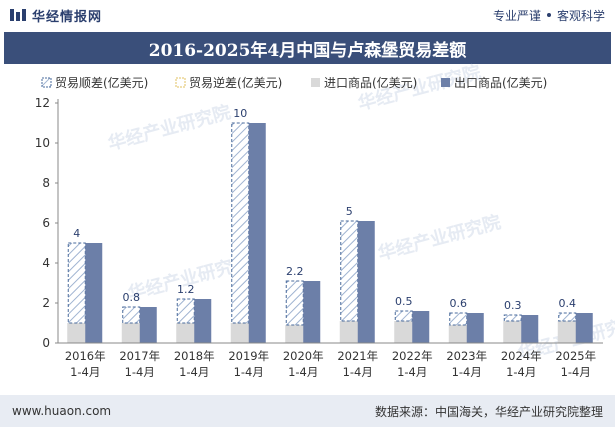 The width and height of the screenshot is (615, 427). Describe the element at coordinates (303, 364) in the screenshot. I see `x-tick-label: 2020年 1-4月` at that location.